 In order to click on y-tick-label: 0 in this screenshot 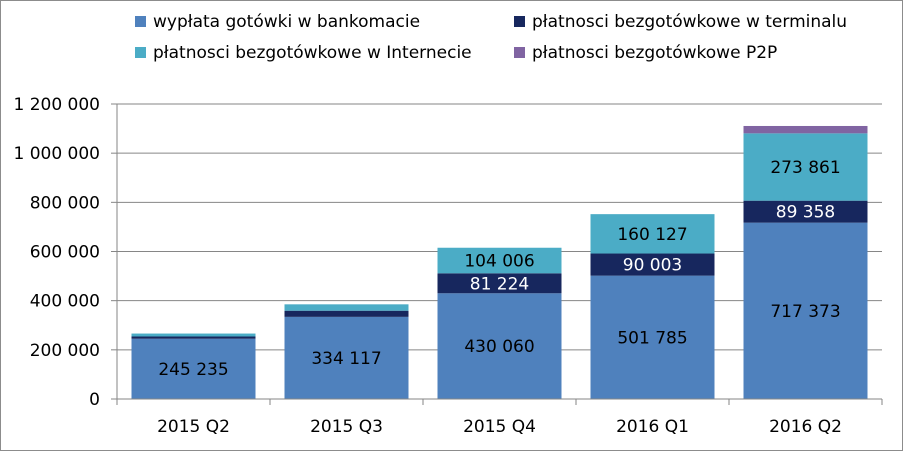, I will do `click(94, 400)`.